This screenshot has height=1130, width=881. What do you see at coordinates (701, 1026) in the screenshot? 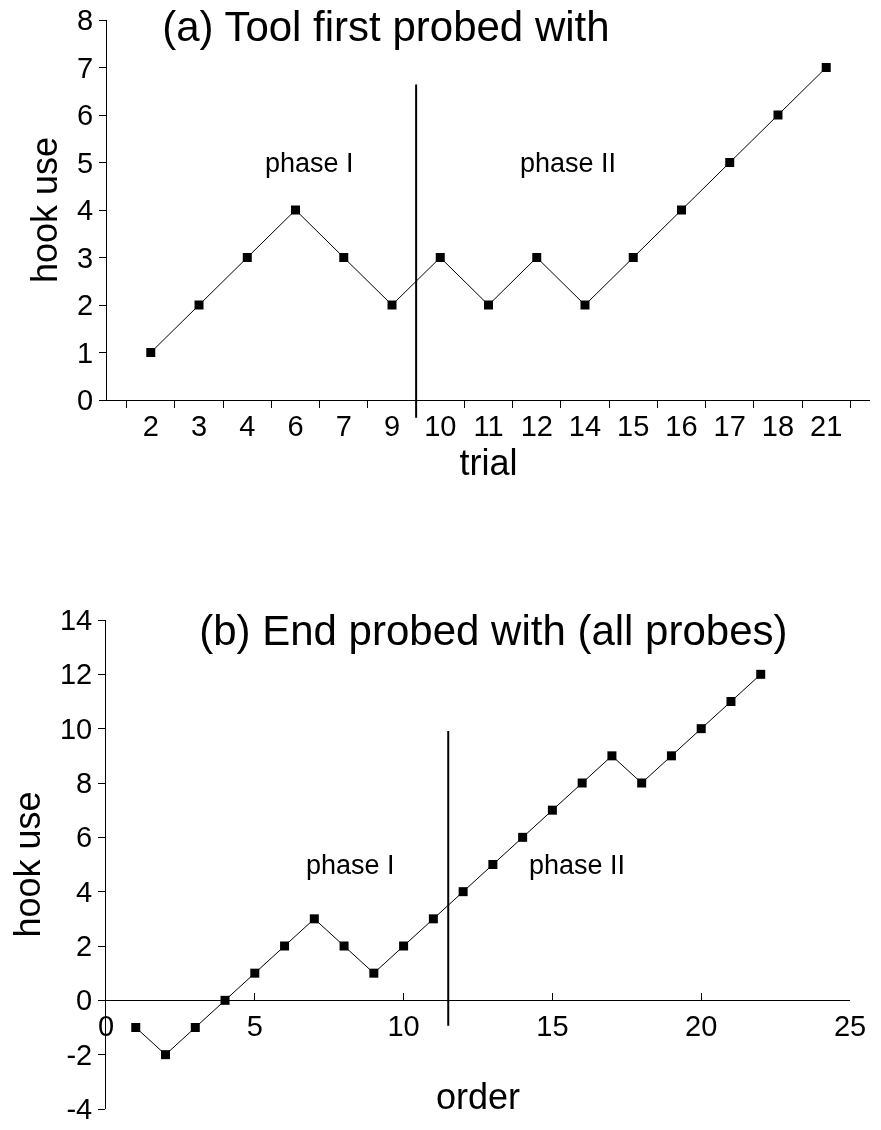
I see `x-tick-label: 20` at bounding box center [701, 1026].